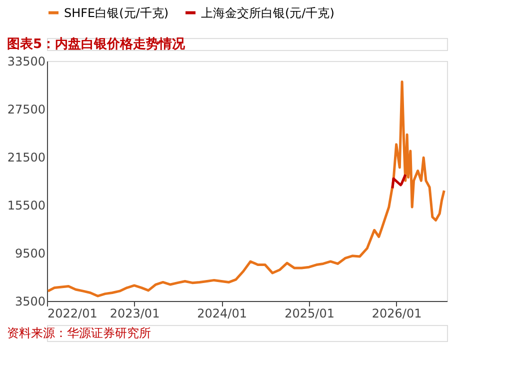  What do you see at coordinates (116, 13) in the screenshot?
I see `legend-label: SHFE白银(元/千克)` at bounding box center [116, 13].